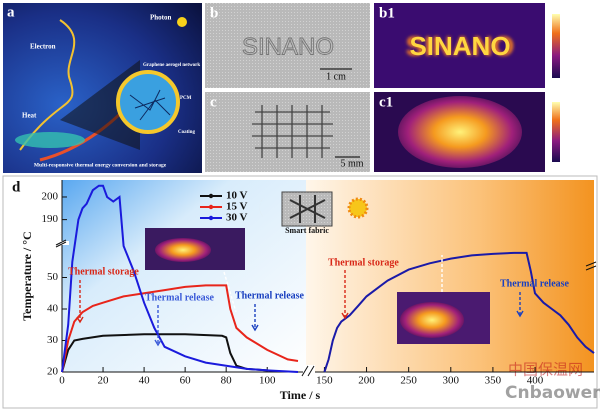 This screenshot has width=600, height=411. I want to click on panel-b1: SINANO SINANO b1, so click(482, 45).